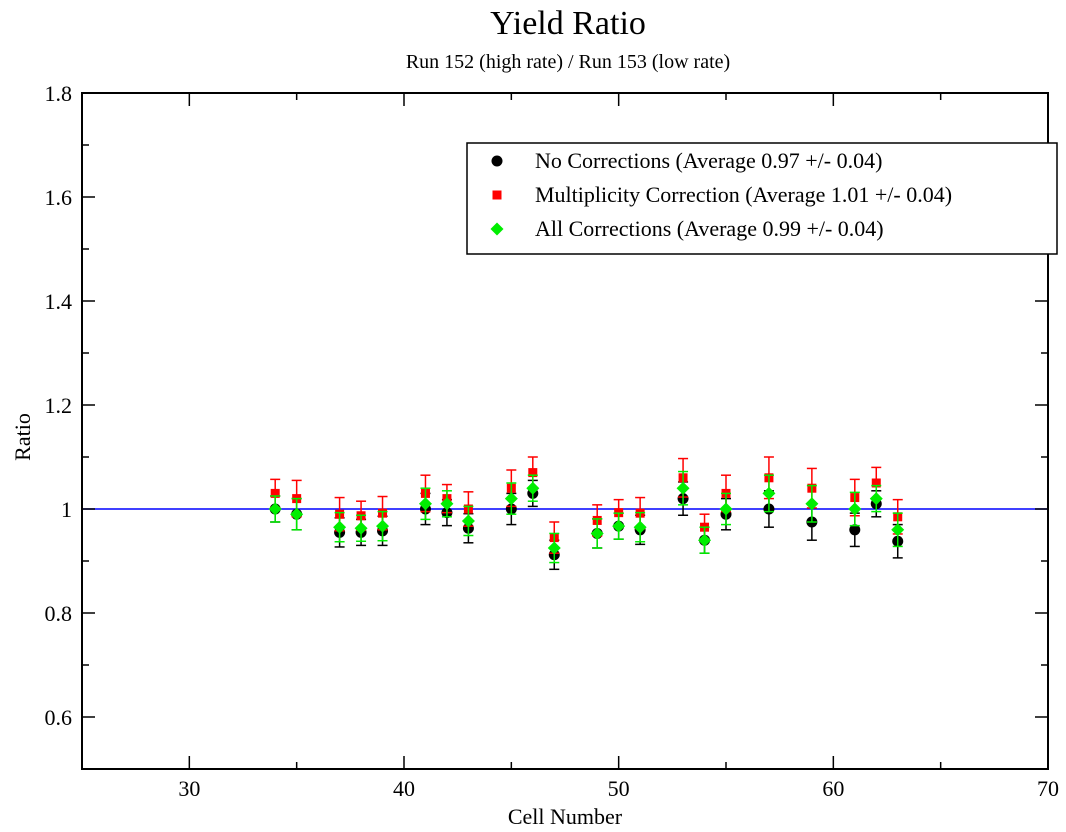 This screenshot has height=832, width=1066. What do you see at coordinates (709, 228) in the screenshot?
I see `legend-label: All Corrections (Average 0.99 +/- 0.04)` at bounding box center [709, 228].